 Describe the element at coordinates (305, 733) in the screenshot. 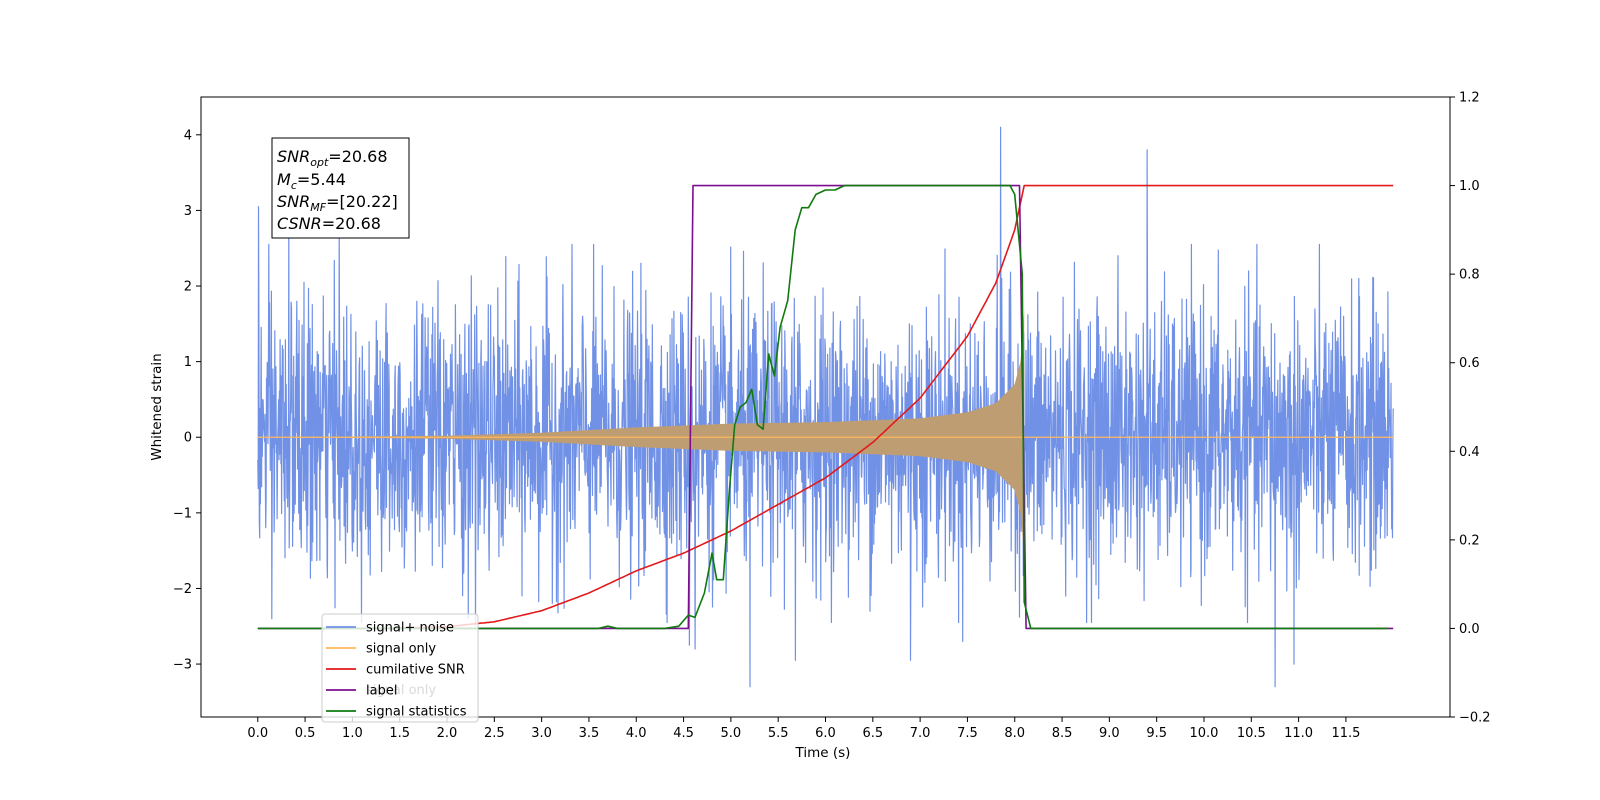

I see `x-tick-label: 0.5` at that location.